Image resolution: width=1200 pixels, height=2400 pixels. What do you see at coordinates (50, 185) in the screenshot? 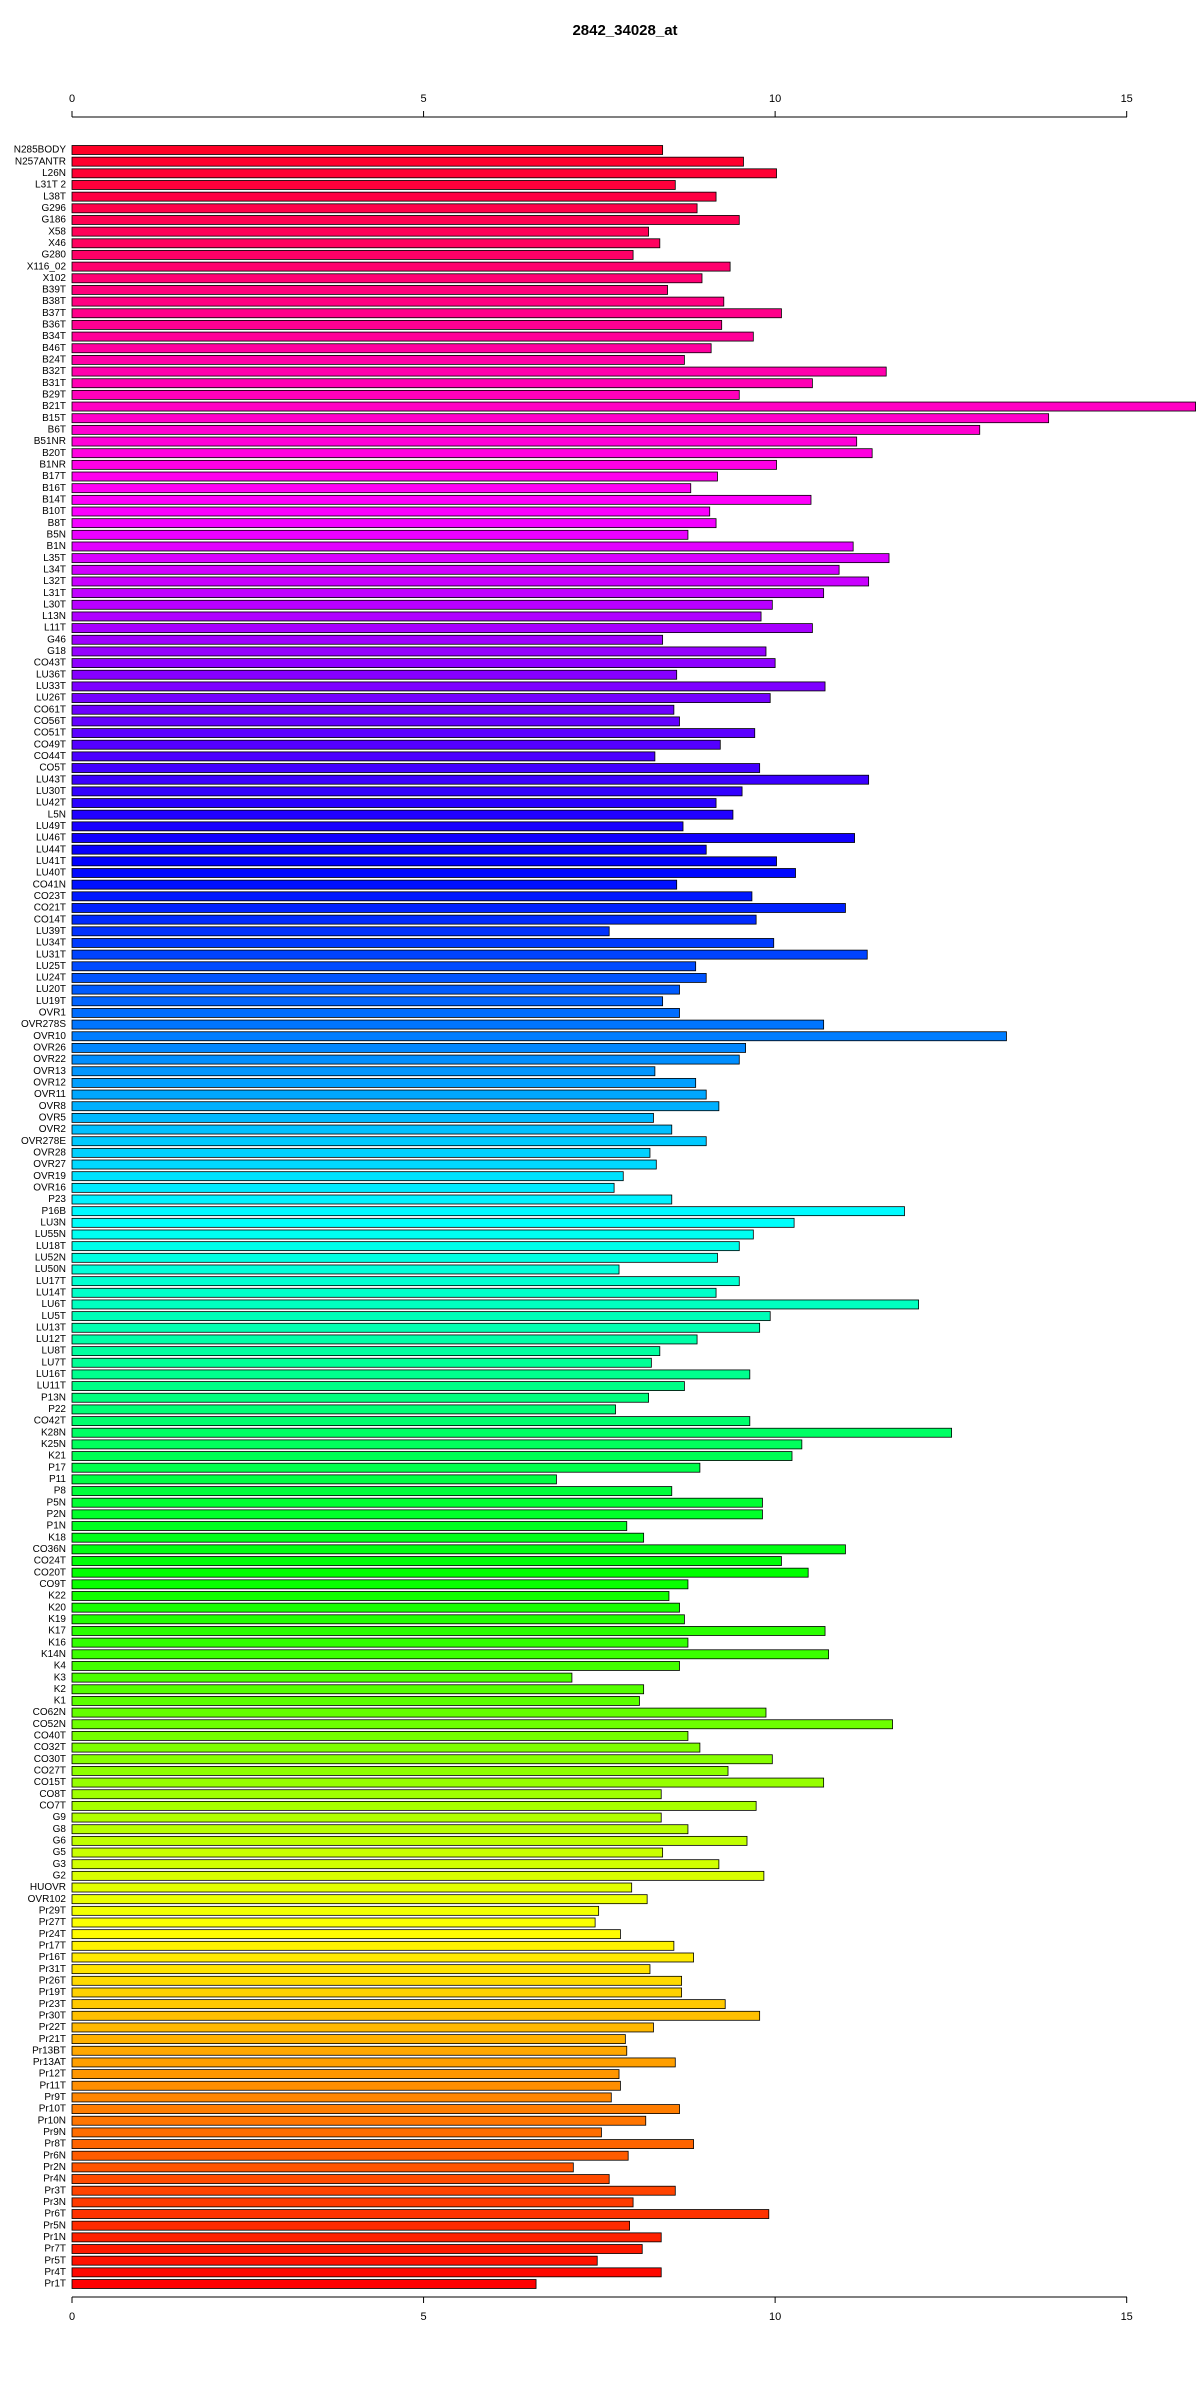
I see `y-tick-label: L31T 2` at bounding box center [50, 185].